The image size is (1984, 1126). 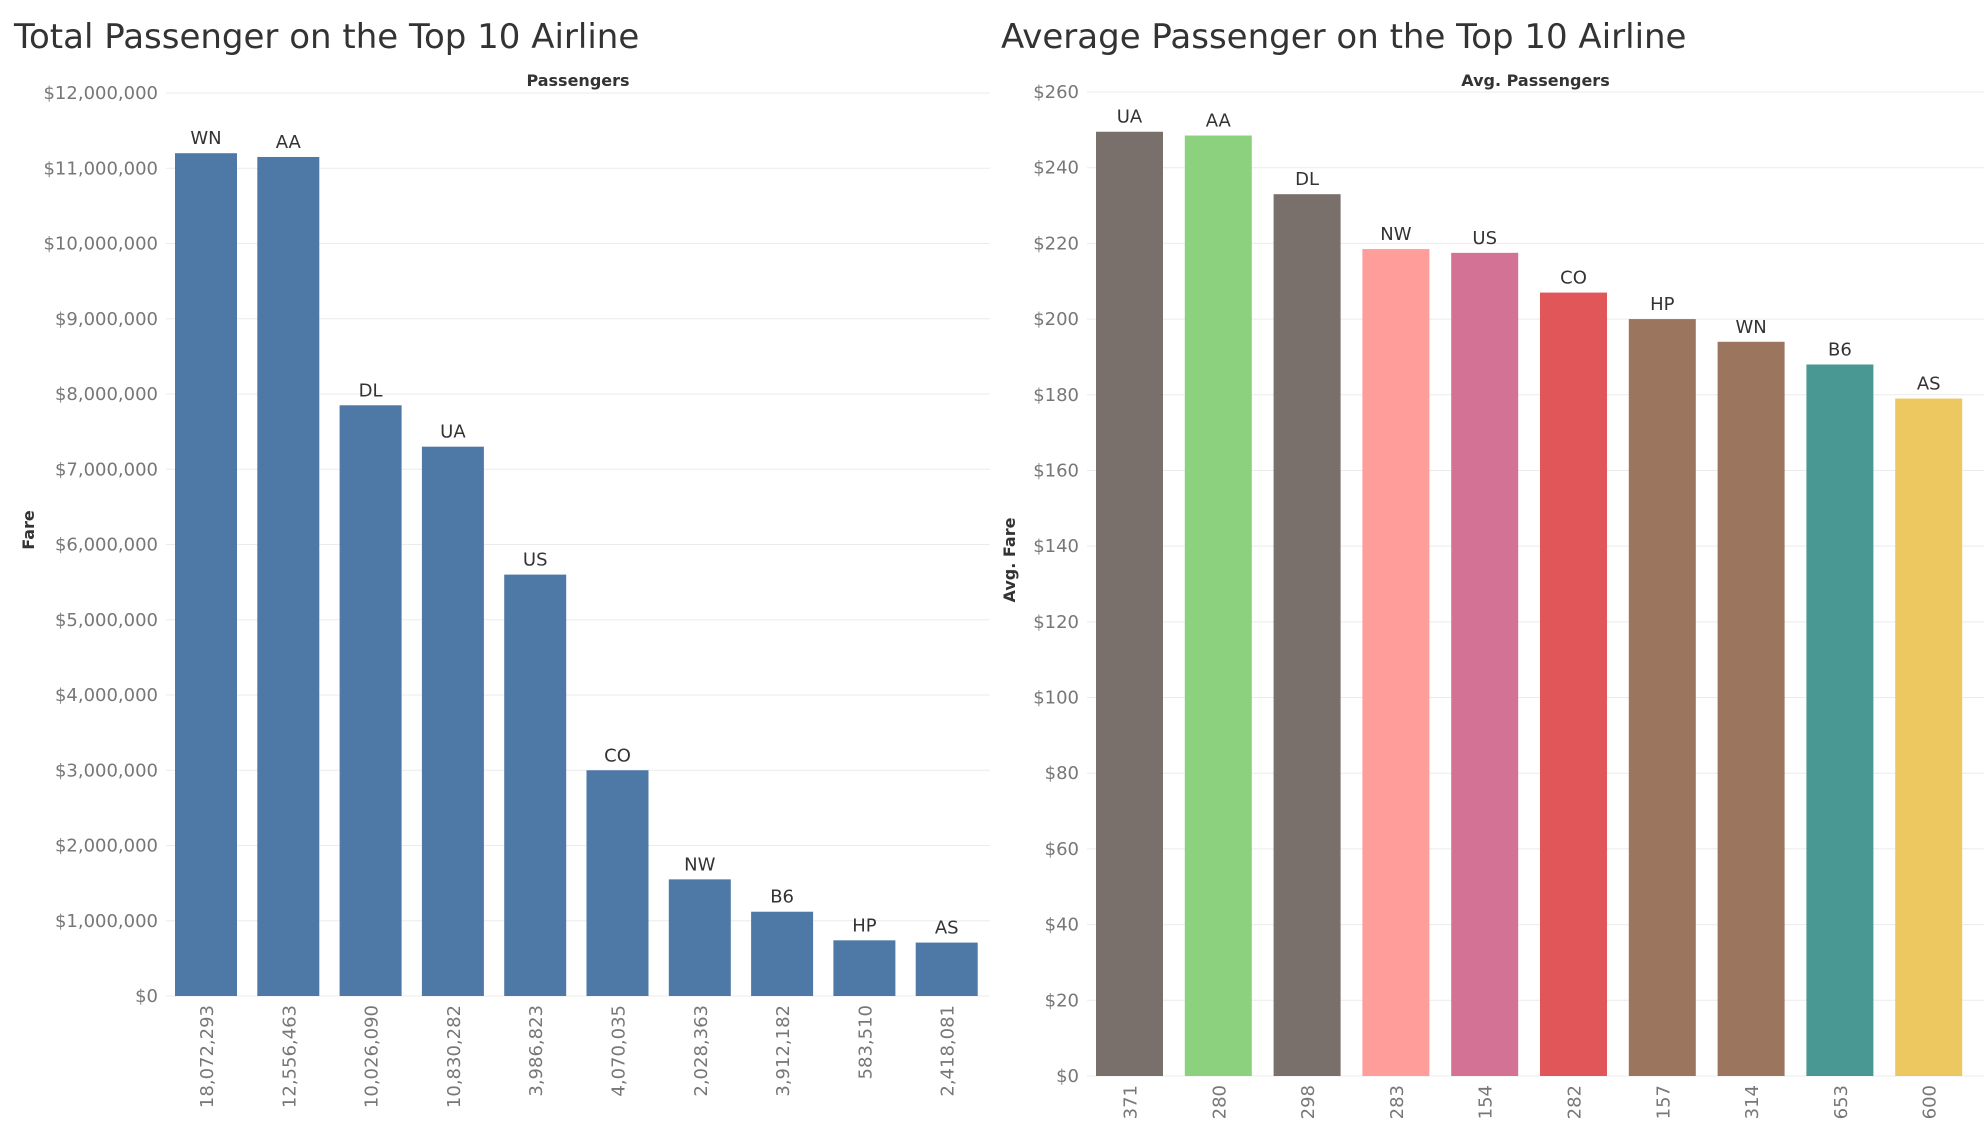 What do you see at coordinates (577, 80) in the screenshot?
I see `chart-subtitle: Passengers` at bounding box center [577, 80].